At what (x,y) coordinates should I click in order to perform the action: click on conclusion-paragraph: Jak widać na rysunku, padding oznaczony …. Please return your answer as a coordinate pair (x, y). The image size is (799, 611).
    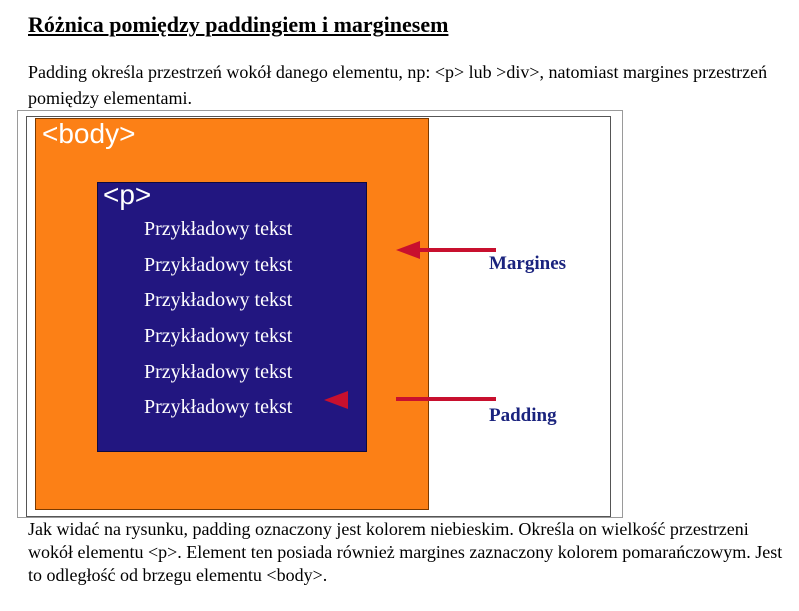
    Looking at the image, I should click on (405, 552).